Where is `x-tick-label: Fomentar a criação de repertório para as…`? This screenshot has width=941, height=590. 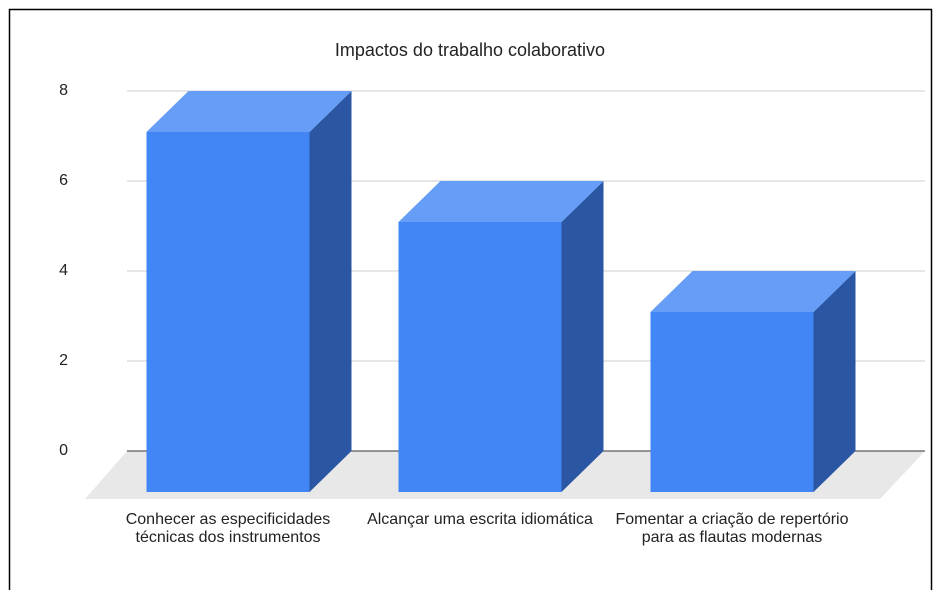
x-tick-label: Fomentar a criação de repertório para as… is located at coordinates (732, 528).